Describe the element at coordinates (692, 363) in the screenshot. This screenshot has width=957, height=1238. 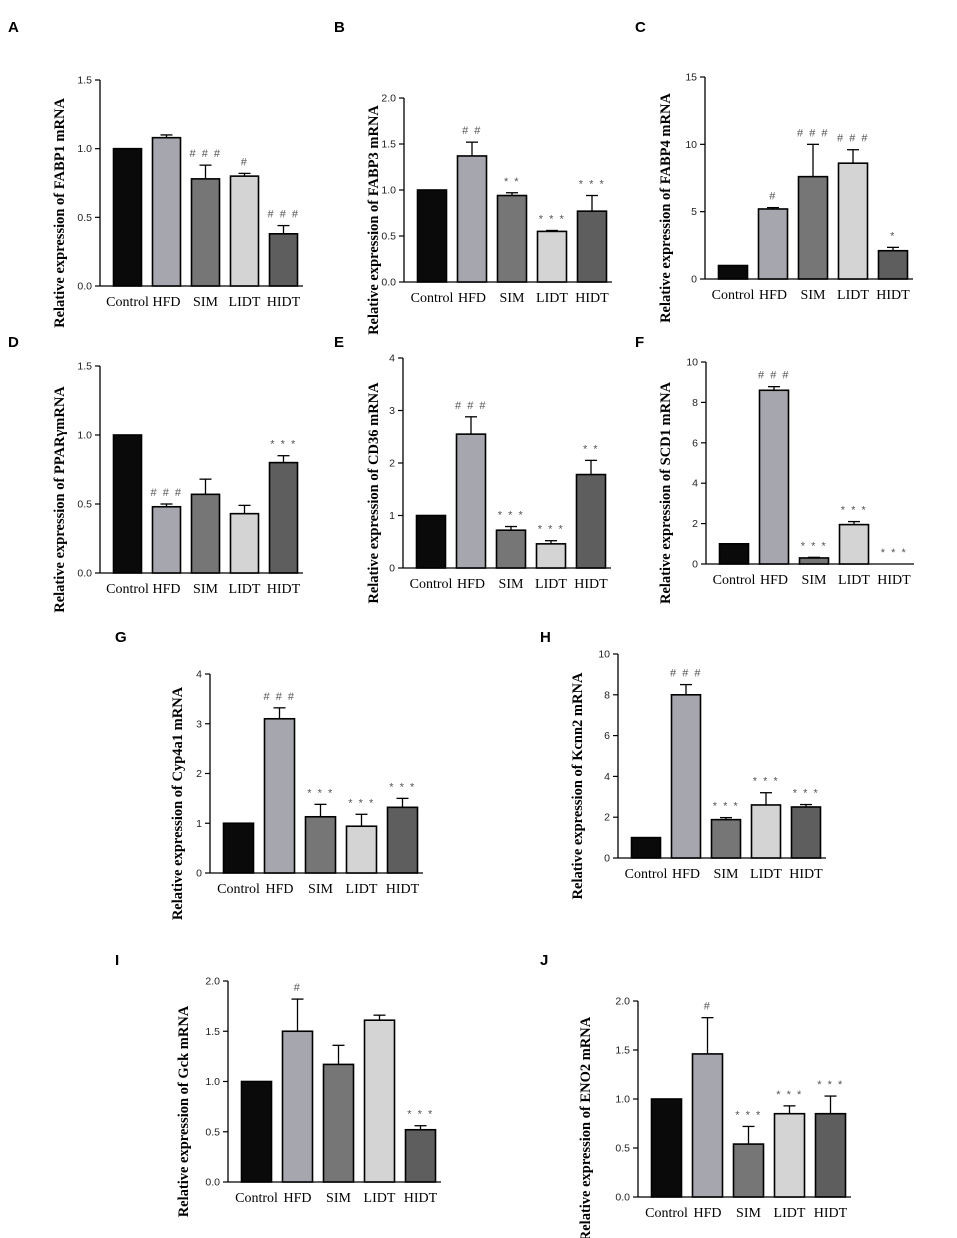
I see `y-tick-label: 10` at that location.